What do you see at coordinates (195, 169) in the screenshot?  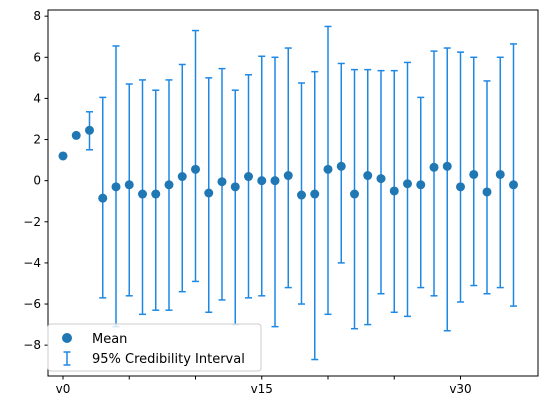 I see `mean-point-v10` at bounding box center [195, 169].